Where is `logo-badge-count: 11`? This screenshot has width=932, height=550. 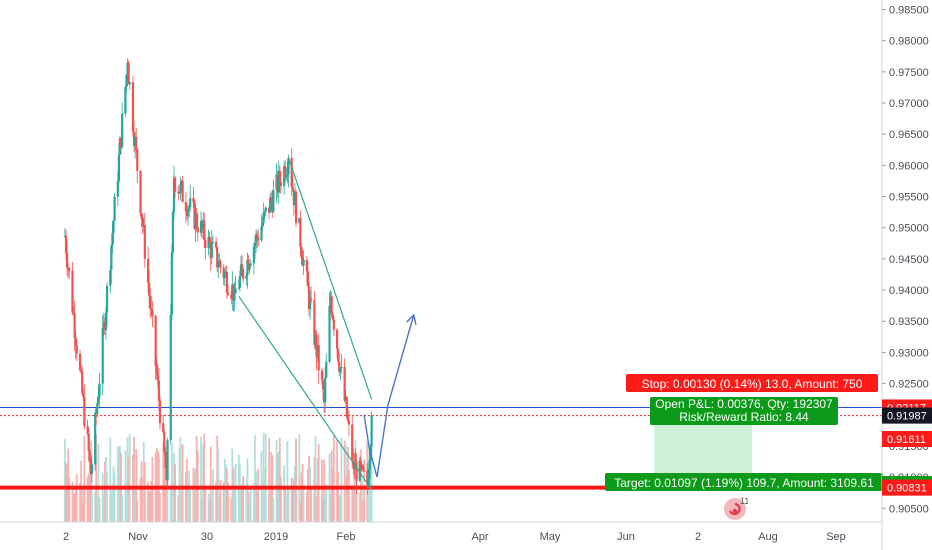 logo-badge-count: 11 is located at coordinates (744, 501).